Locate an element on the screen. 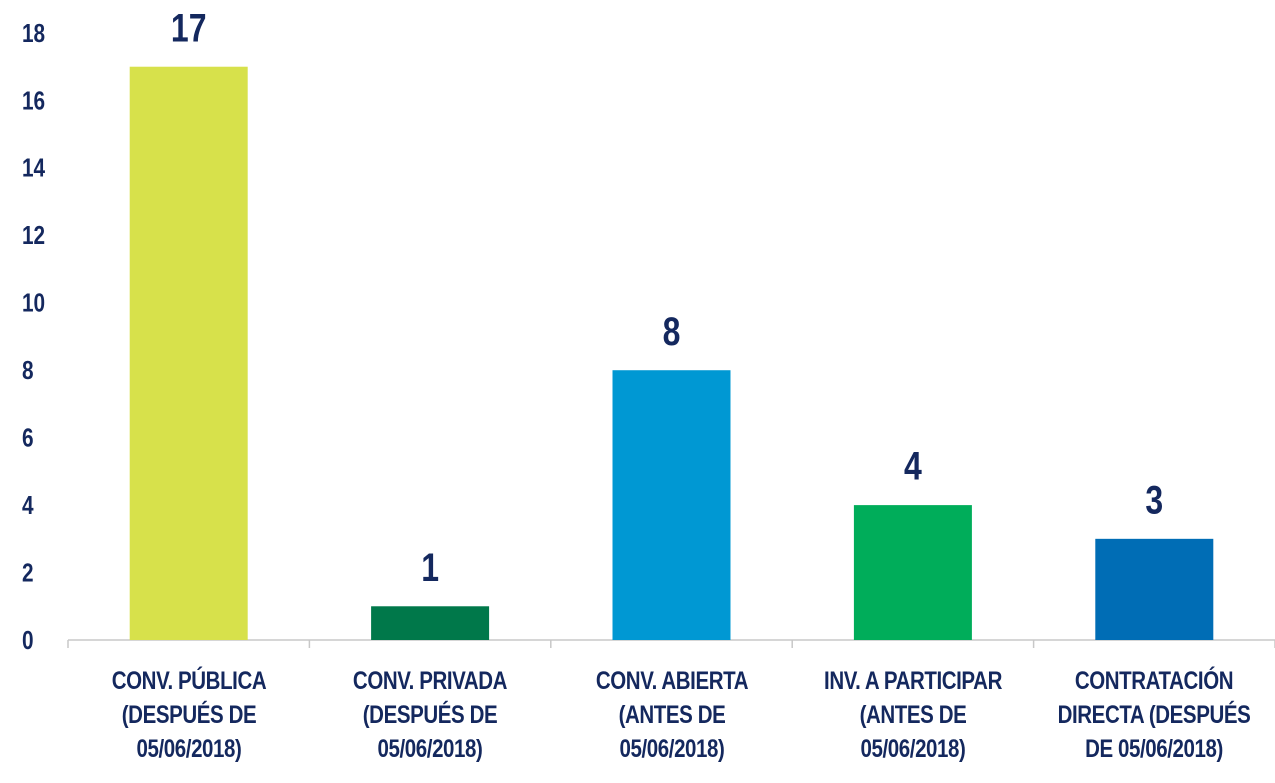 The height and width of the screenshot is (783, 1275). y-tick-label: 2 is located at coordinates (28, 572).